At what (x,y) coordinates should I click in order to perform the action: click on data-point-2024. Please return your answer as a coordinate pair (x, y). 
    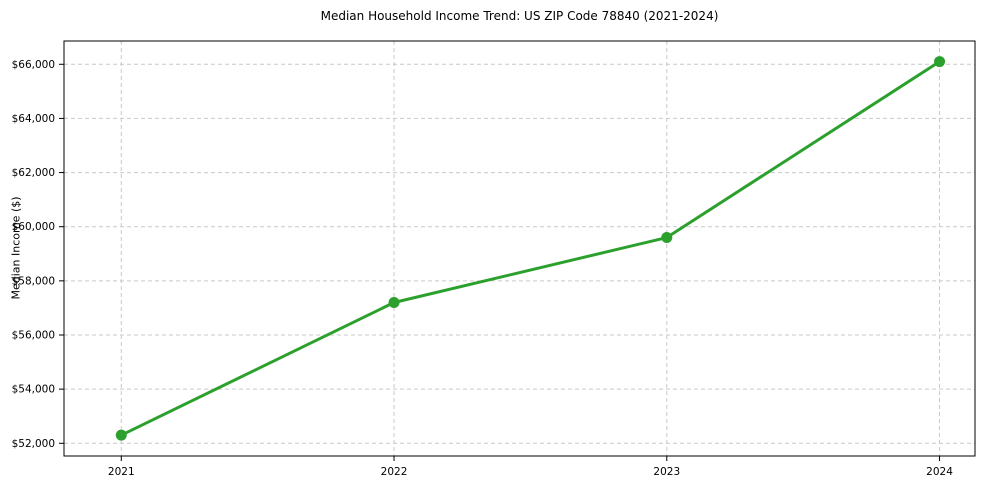
    Looking at the image, I should click on (940, 62).